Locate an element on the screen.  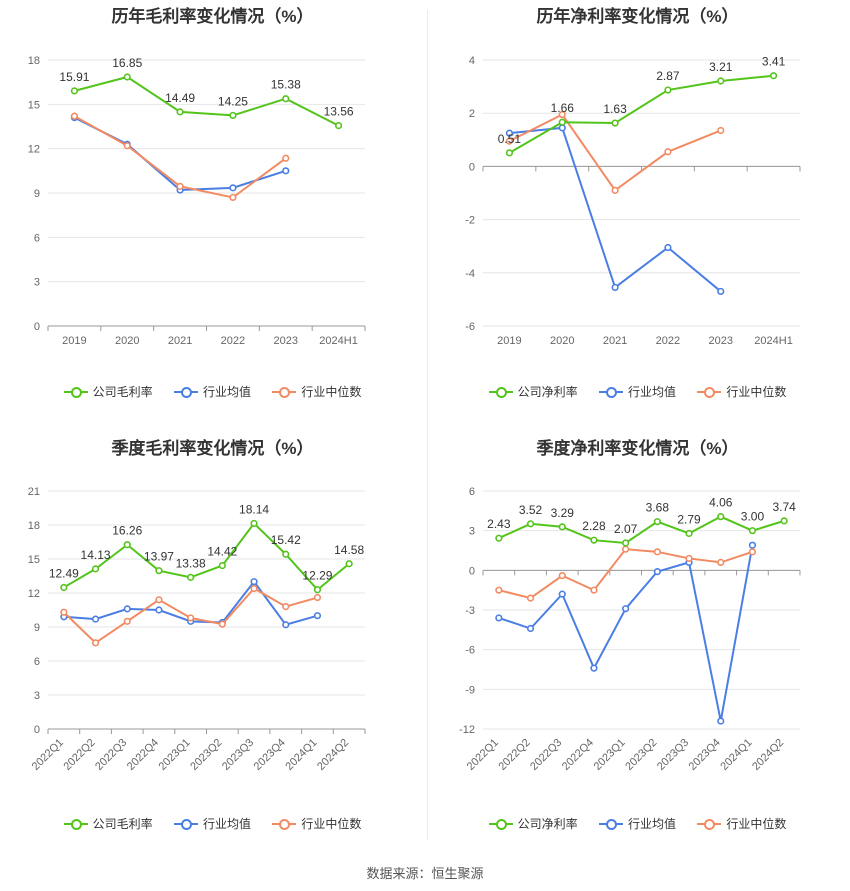
y-tick-label: -6 is located at coordinates (470, 651).